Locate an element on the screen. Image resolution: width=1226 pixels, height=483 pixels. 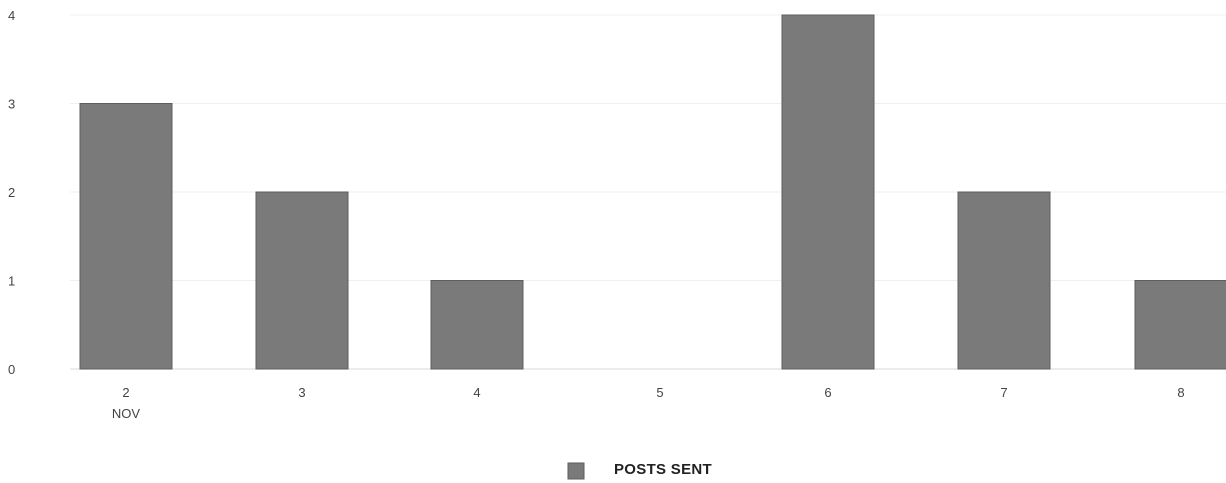
legend: POSTS SENT is located at coordinates (639, 470).